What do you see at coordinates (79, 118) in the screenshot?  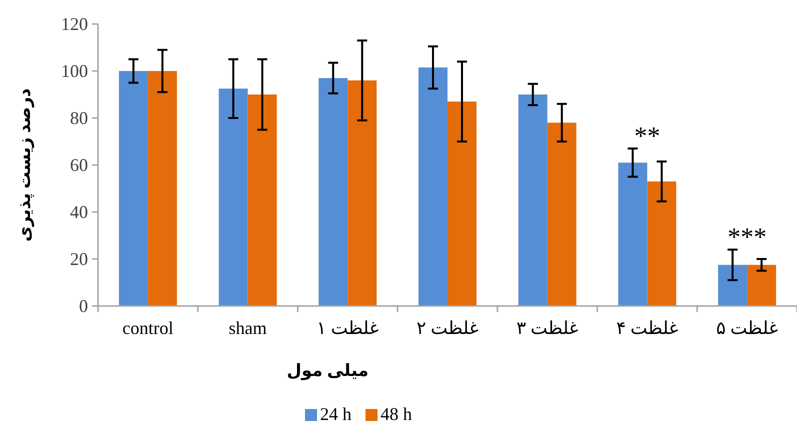 I see `y-tick-label: 80` at bounding box center [79, 118].